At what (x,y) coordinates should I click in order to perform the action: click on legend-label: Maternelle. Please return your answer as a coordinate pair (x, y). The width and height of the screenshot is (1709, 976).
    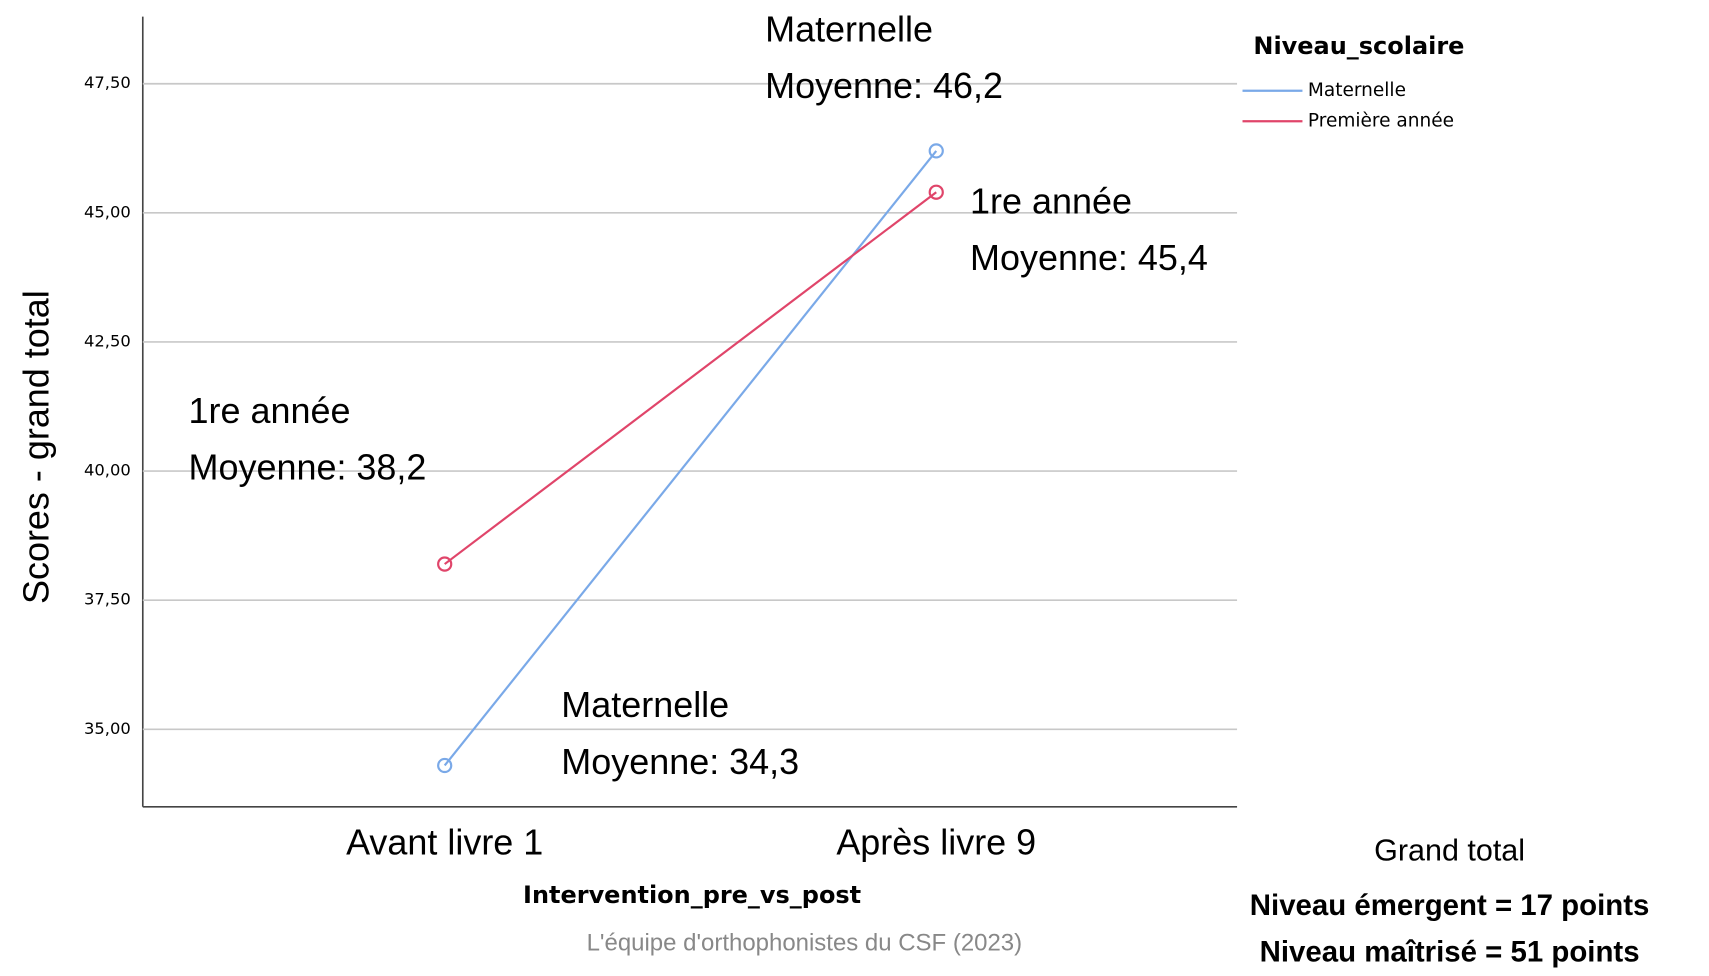
    Looking at the image, I should click on (1357, 90).